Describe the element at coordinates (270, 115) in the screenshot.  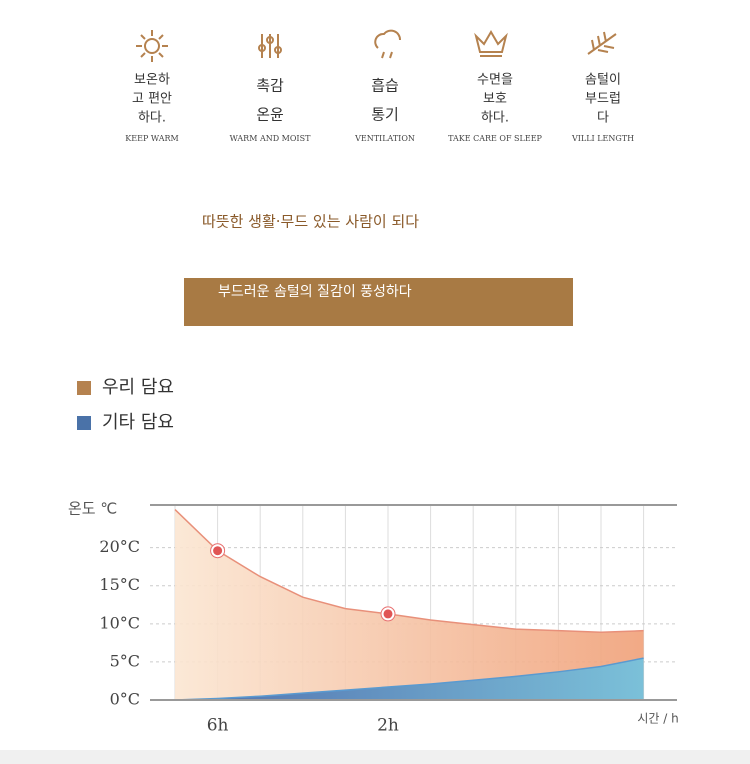
I see `feature-text: 온윤` at that location.